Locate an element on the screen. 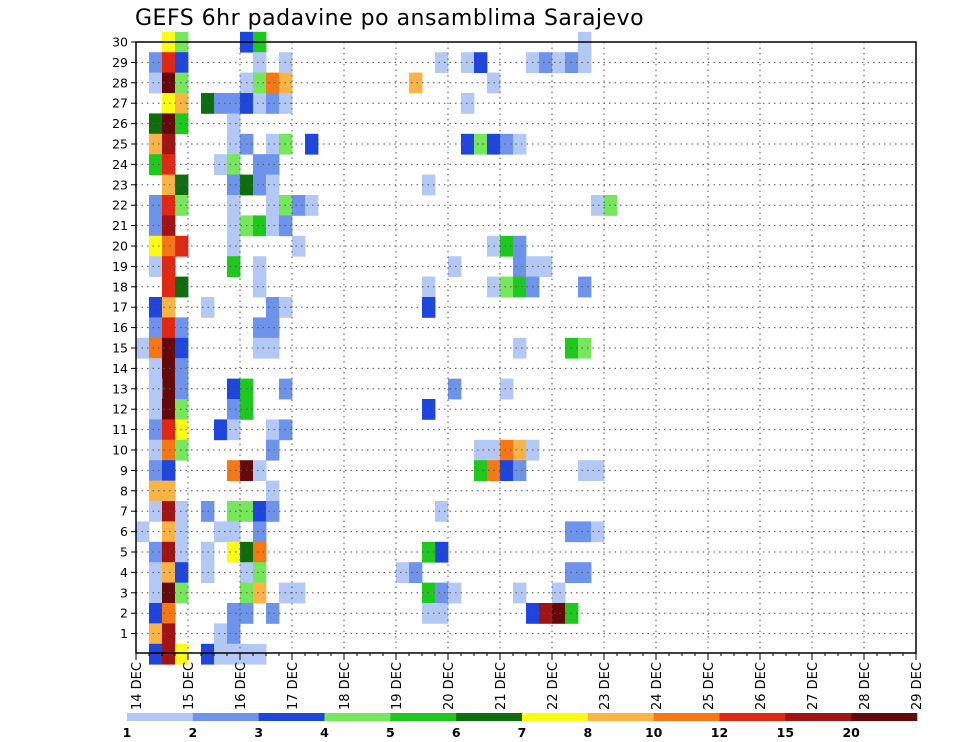 This screenshot has height=742, width=960. legend-label: 4 is located at coordinates (324, 732).